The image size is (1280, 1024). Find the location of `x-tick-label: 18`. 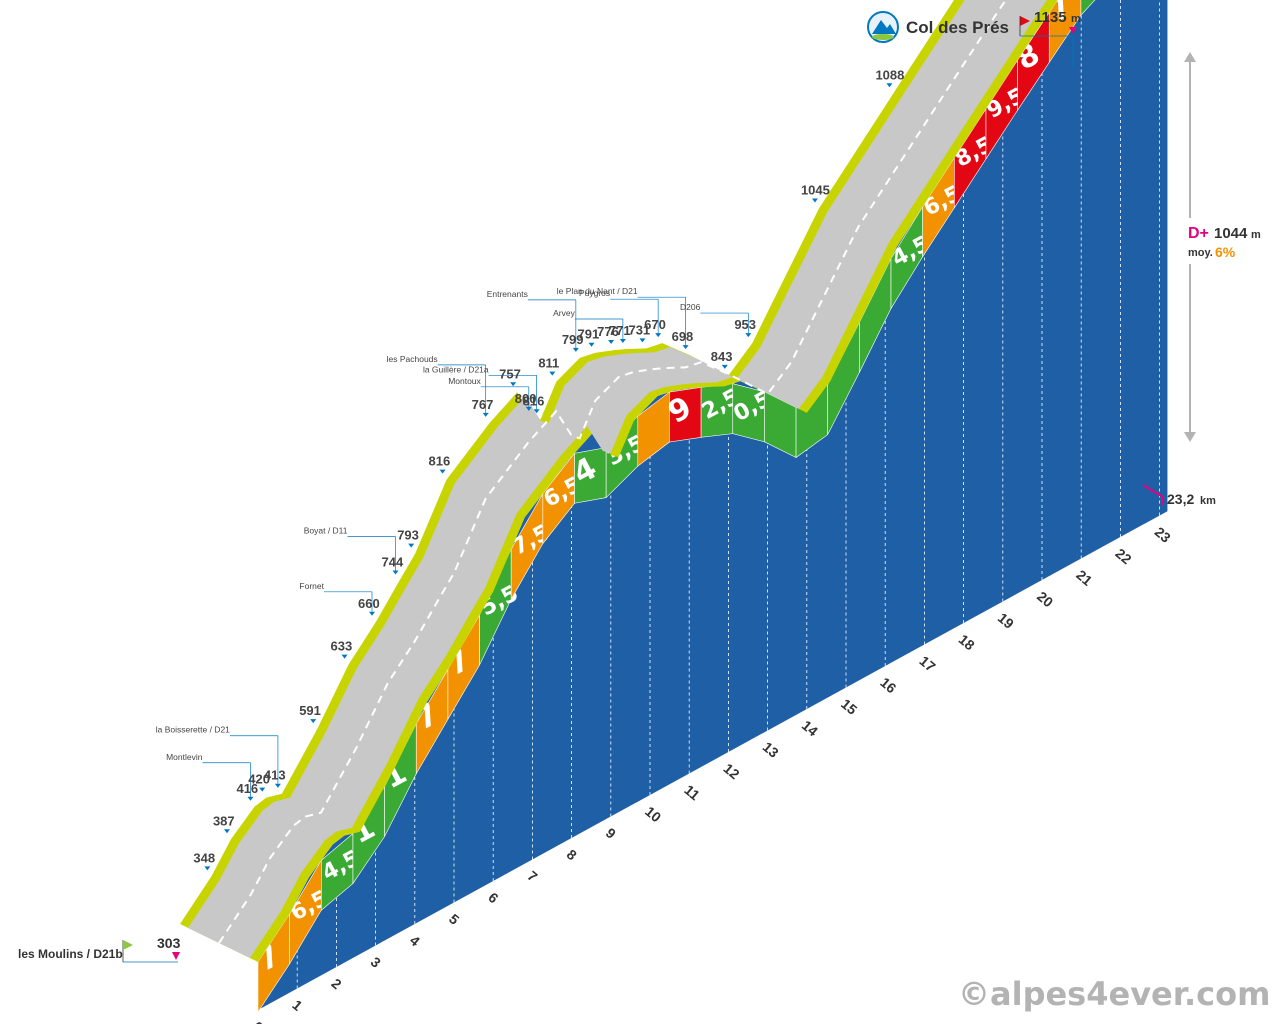

x-tick-label: 18 is located at coordinates (967, 642).